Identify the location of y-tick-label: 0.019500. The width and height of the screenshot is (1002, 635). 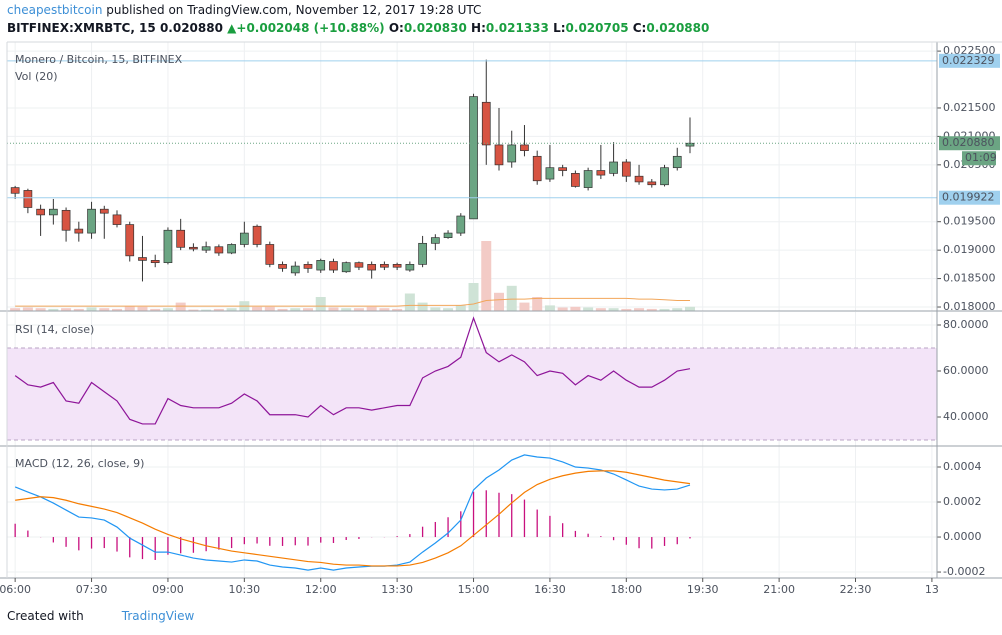
(969, 221).